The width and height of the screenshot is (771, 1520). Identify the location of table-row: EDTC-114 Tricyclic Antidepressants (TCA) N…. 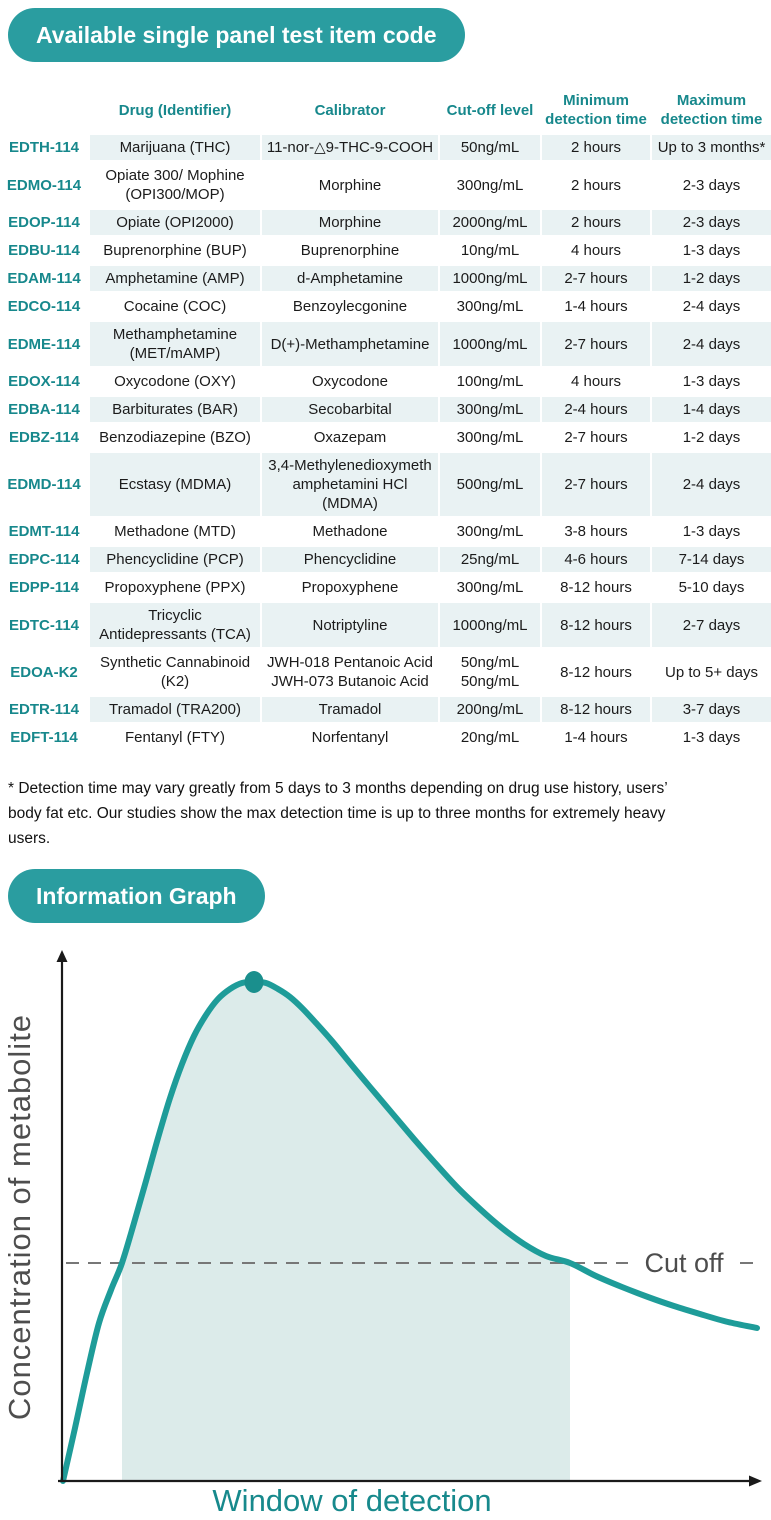
(385, 625).